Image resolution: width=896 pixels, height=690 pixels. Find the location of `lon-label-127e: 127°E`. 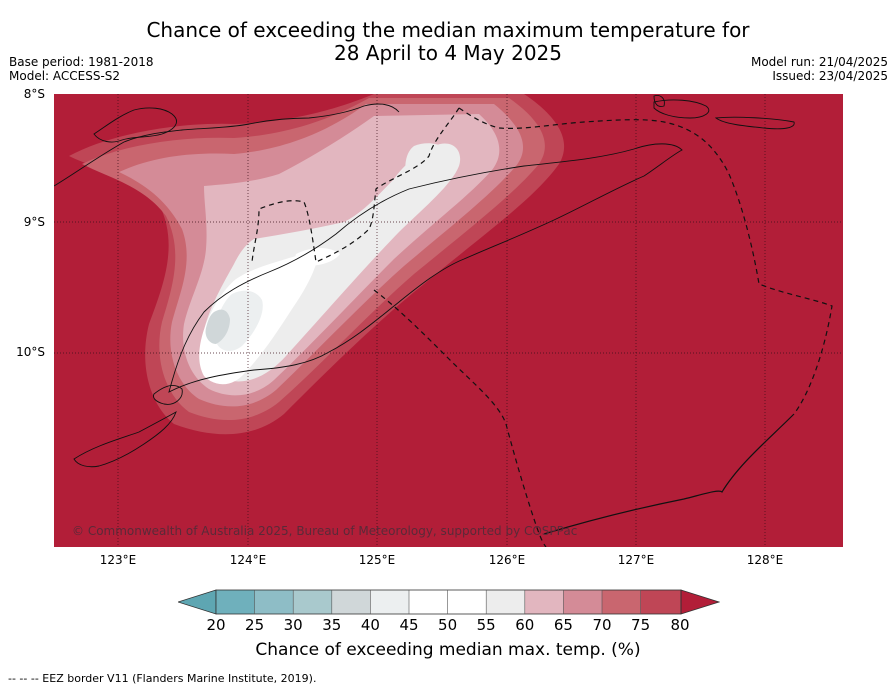

lon-label-127e: 127°E is located at coordinates (636, 560).